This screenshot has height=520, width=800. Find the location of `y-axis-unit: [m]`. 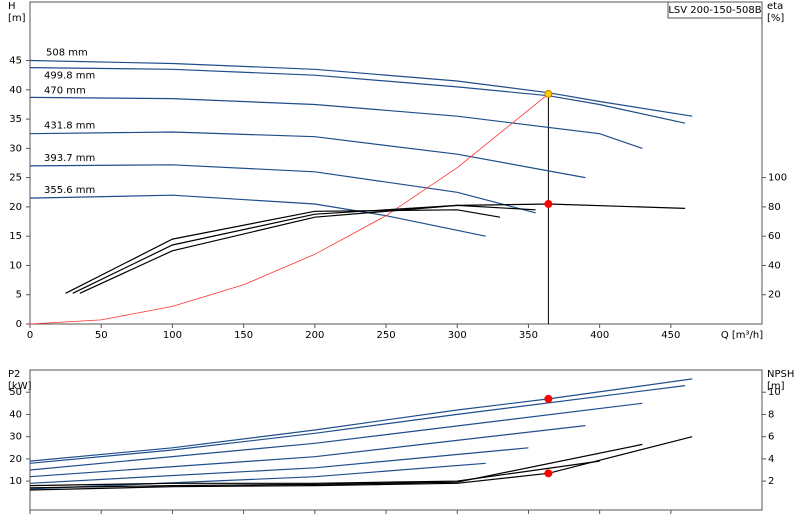

y-axis-unit: [m] is located at coordinates (17, 18).